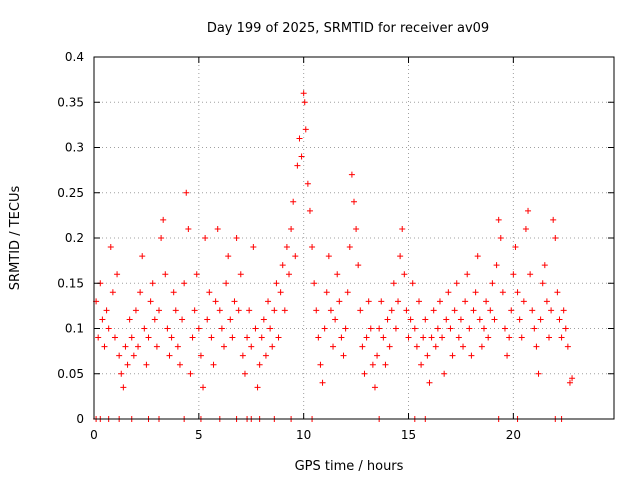 This screenshot has height=480, width=640. What do you see at coordinates (513, 435) in the screenshot?
I see `x-tick-label: 20` at bounding box center [513, 435].